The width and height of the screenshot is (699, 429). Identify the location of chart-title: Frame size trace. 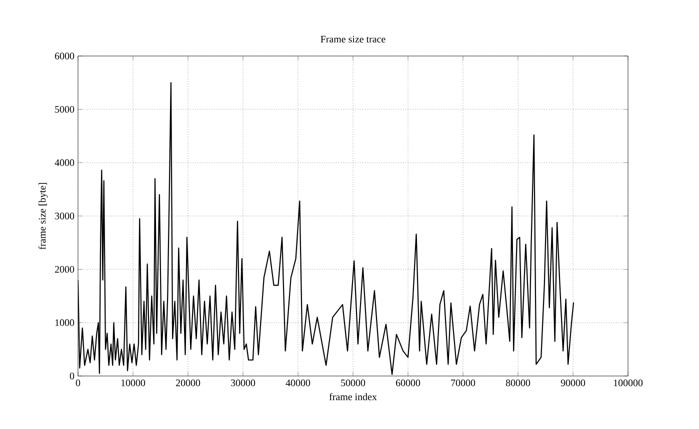
(353, 39).